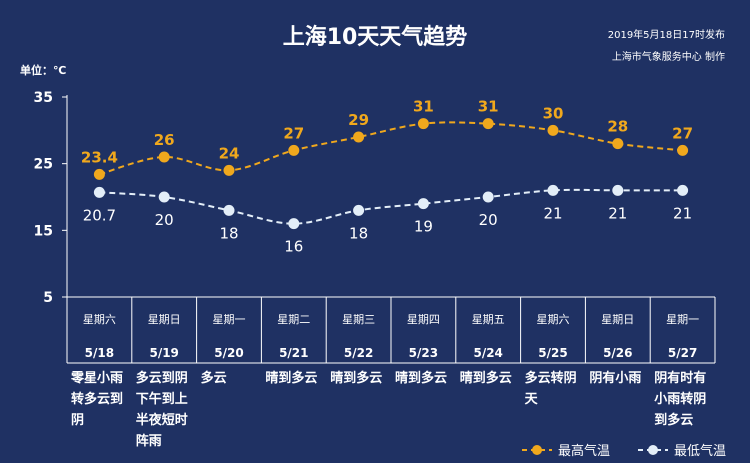 The height and width of the screenshot is (463, 750). What do you see at coordinates (99, 353) in the screenshot?
I see `date-label: 5/18` at bounding box center [99, 353].